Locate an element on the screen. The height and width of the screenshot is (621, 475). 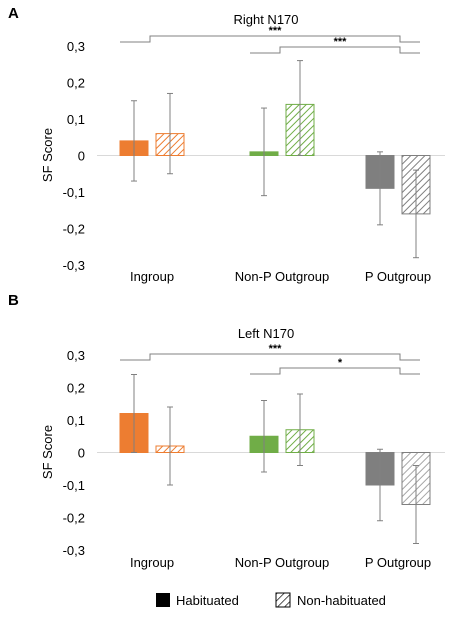
legend: Habituated Non-habituated is located at coordinates (271, 600).